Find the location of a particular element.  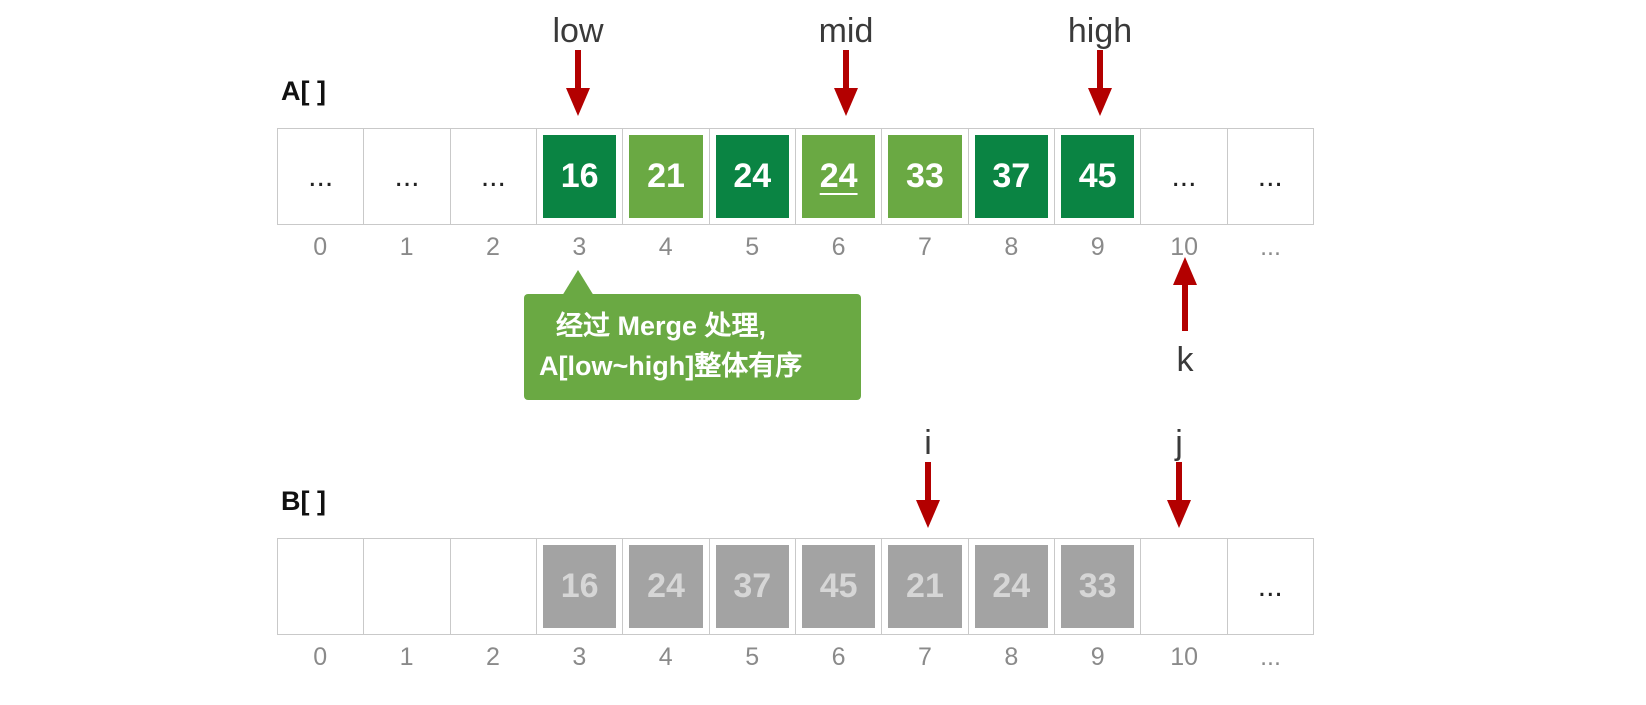

array-b-index-label: 10 is located at coordinates (1184, 657).